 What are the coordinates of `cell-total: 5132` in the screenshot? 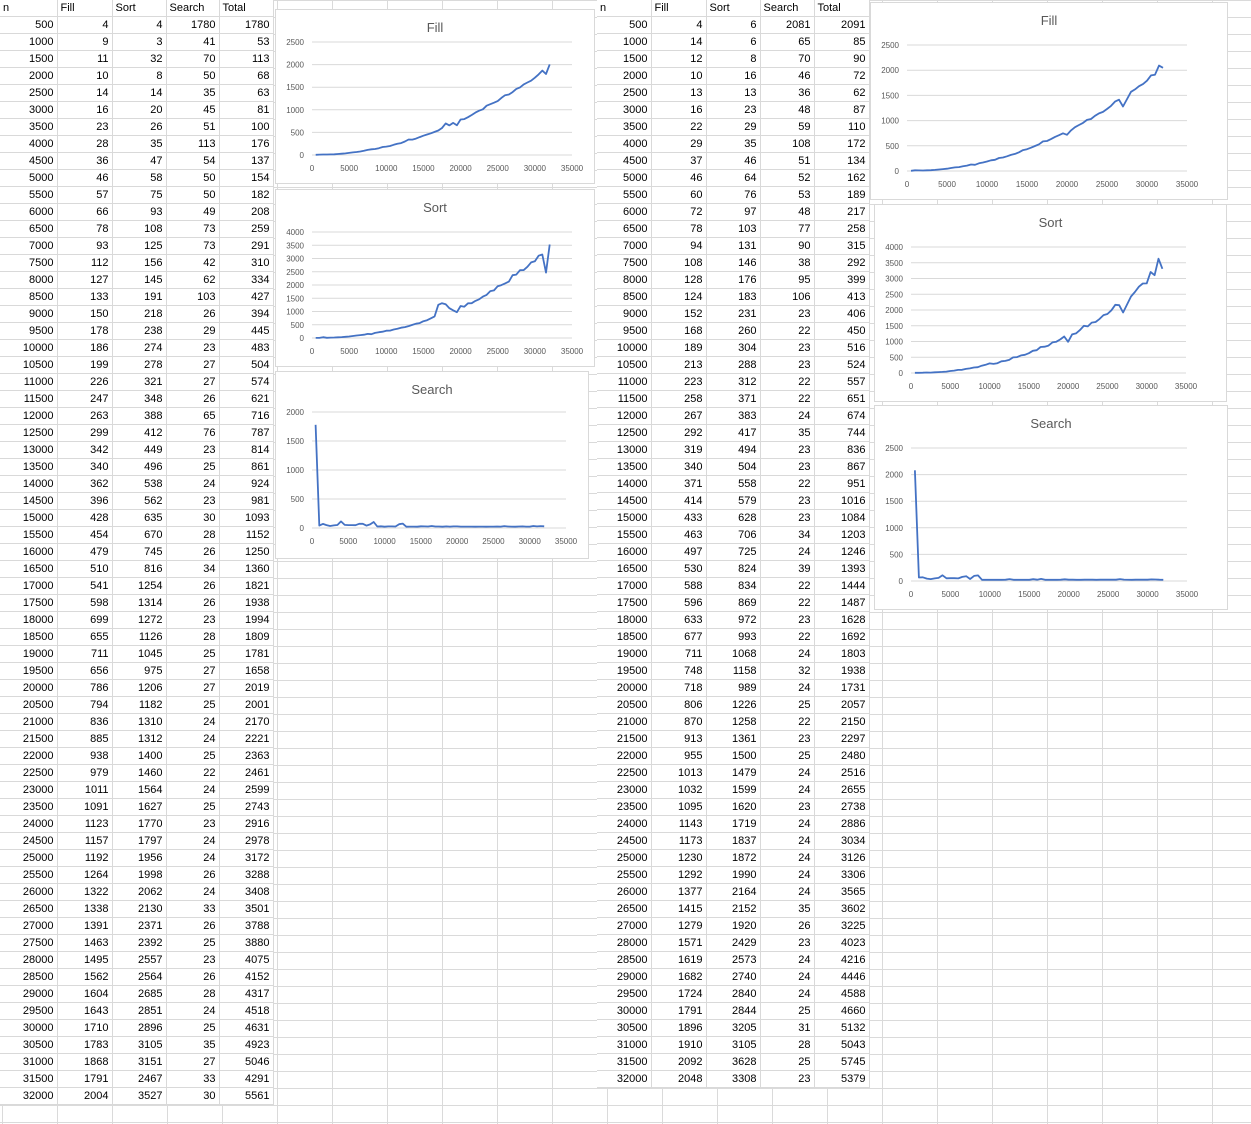 It's located at (842, 1028).